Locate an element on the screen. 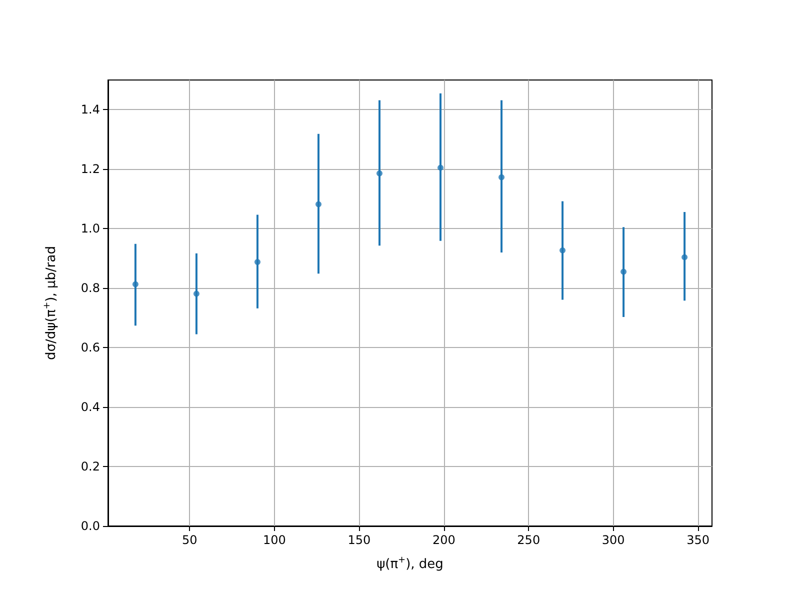 The image size is (800, 600). x-tick-label: 50 is located at coordinates (190, 540).